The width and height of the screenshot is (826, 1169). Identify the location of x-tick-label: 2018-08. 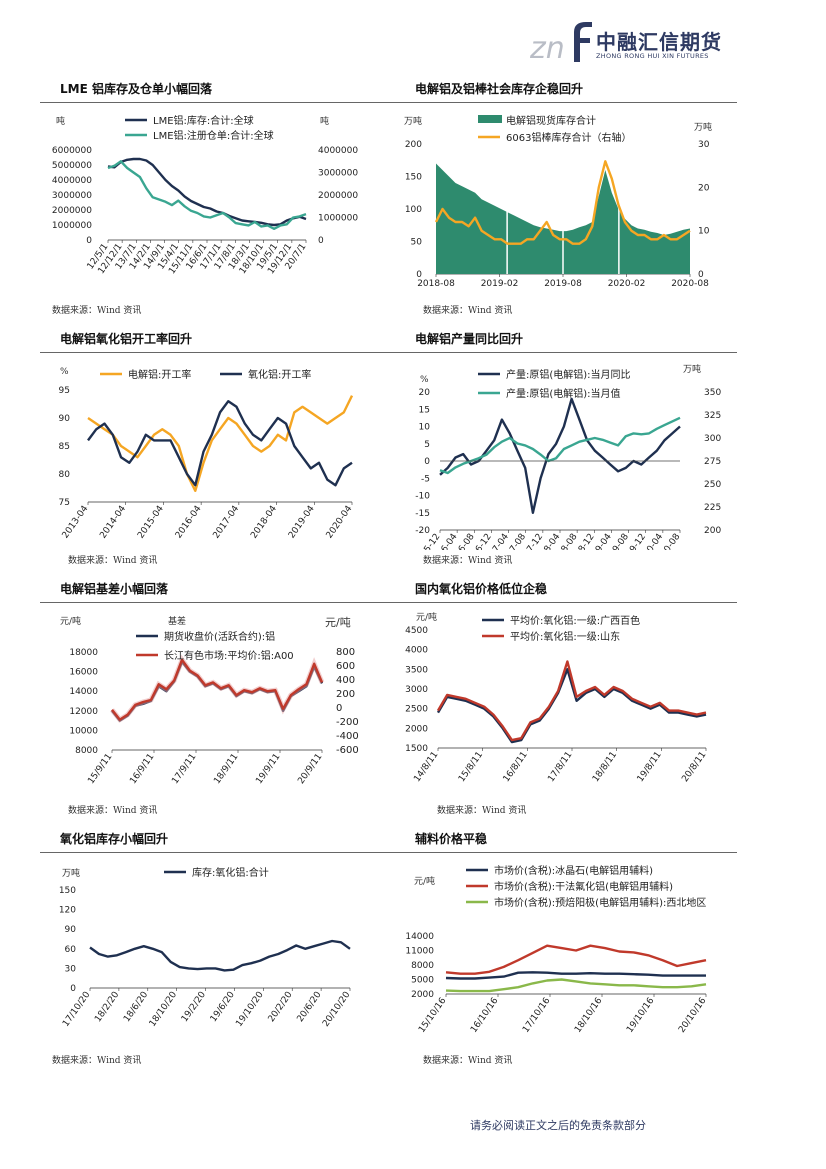
(436, 284).